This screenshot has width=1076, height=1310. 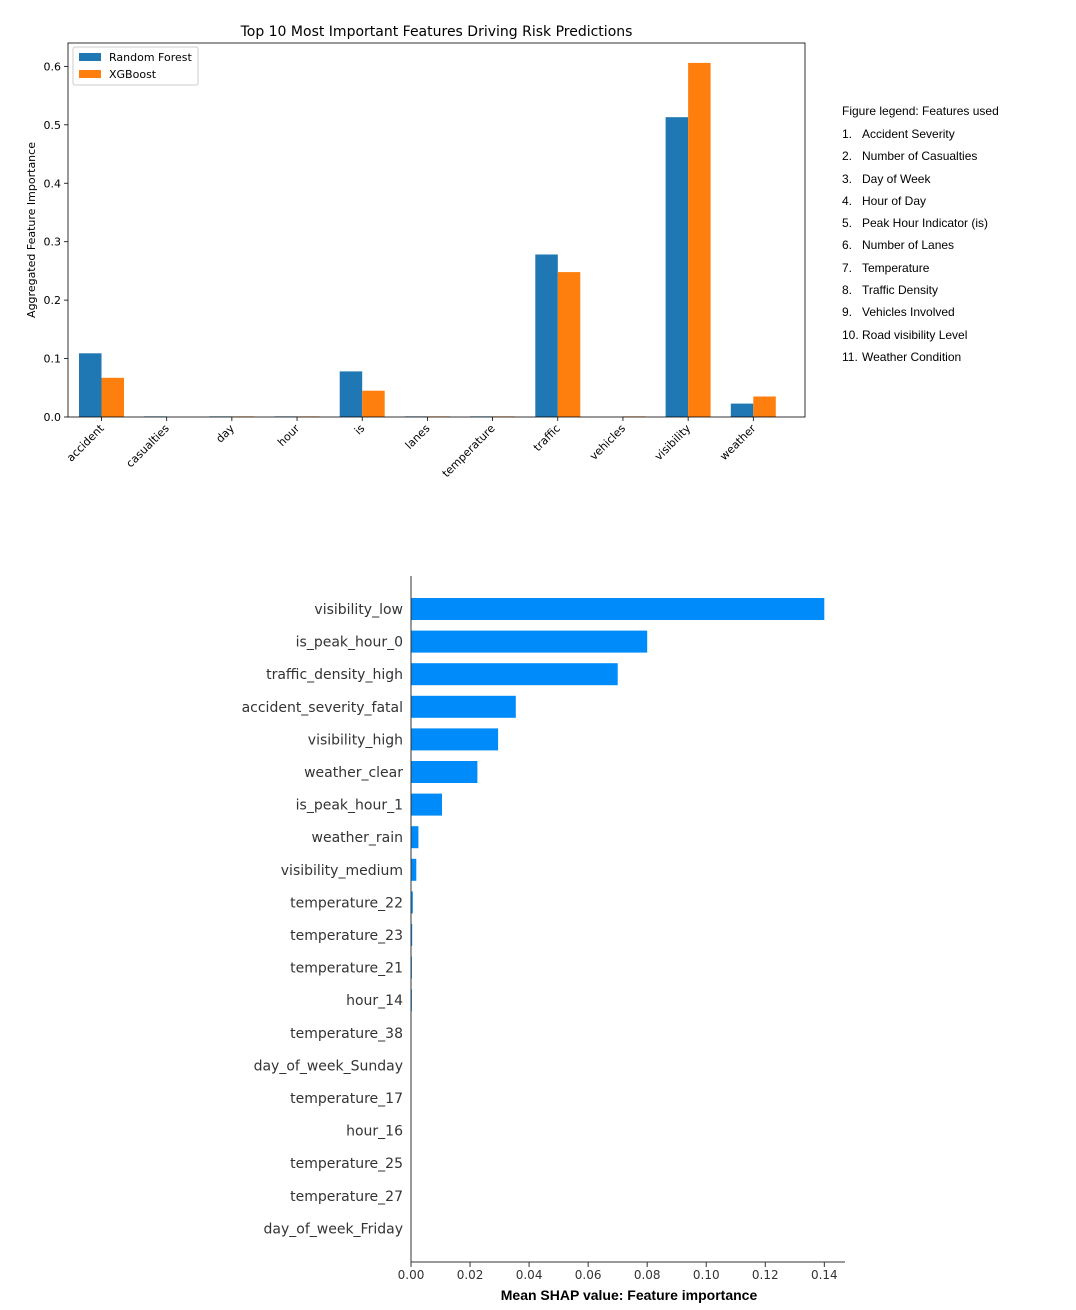 I want to click on y-axis-label: Aggregated Feature Importance, so click(x=31, y=230).